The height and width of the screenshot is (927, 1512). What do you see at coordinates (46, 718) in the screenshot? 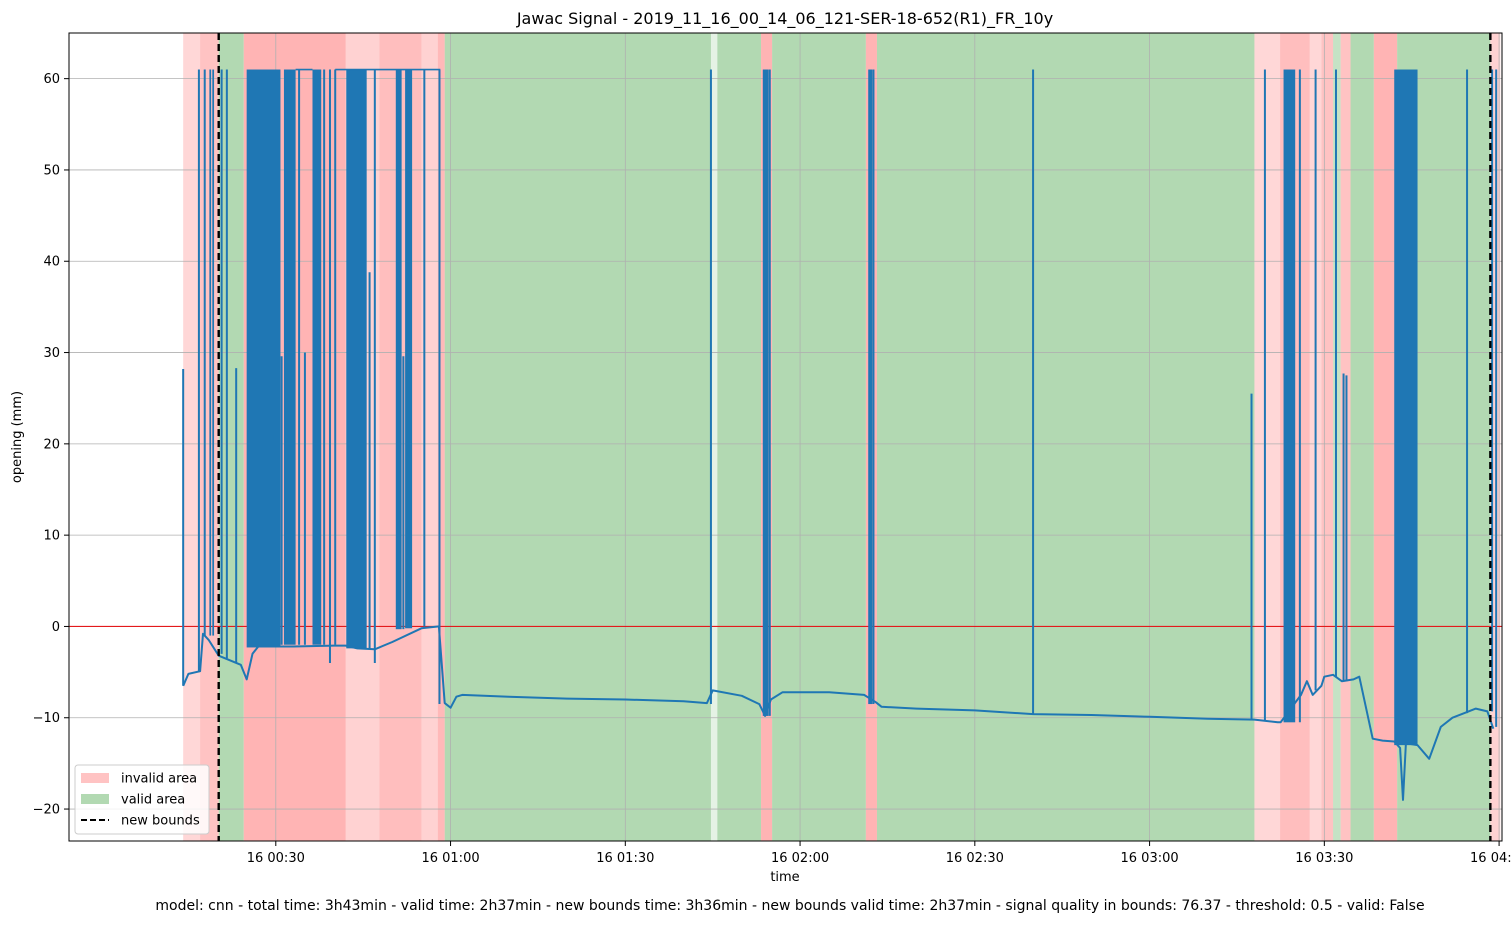
I see `y-tick-label: −10` at bounding box center [46, 718].